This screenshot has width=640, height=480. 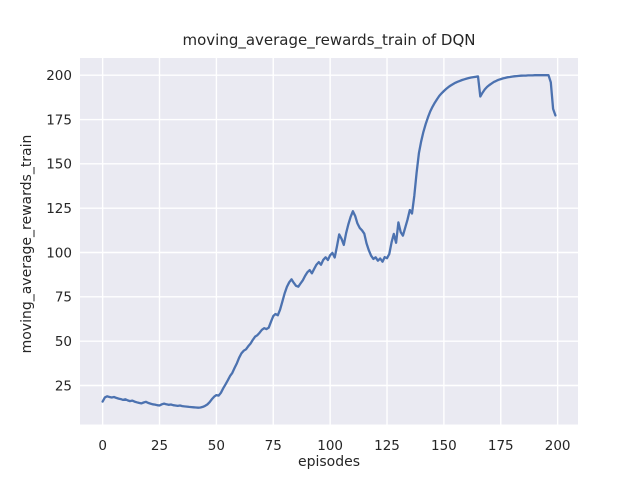 What do you see at coordinates (159, 446) in the screenshot?
I see `x-tick-label: 25` at bounding box center [159, 446].